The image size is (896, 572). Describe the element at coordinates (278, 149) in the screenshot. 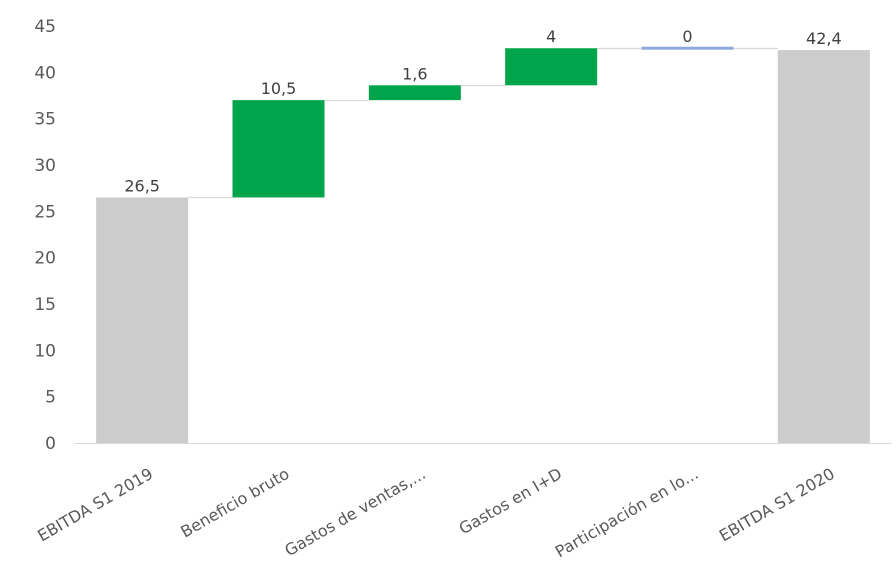

I see `bar-beneficio-bruto` at that location.